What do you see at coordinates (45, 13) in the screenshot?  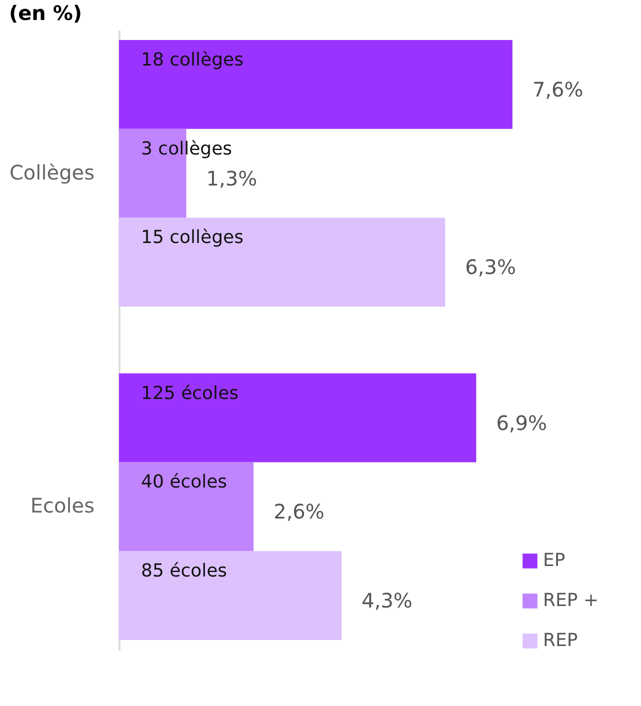 I see `chart-title: (en %)` at bounding box center [45, 13].